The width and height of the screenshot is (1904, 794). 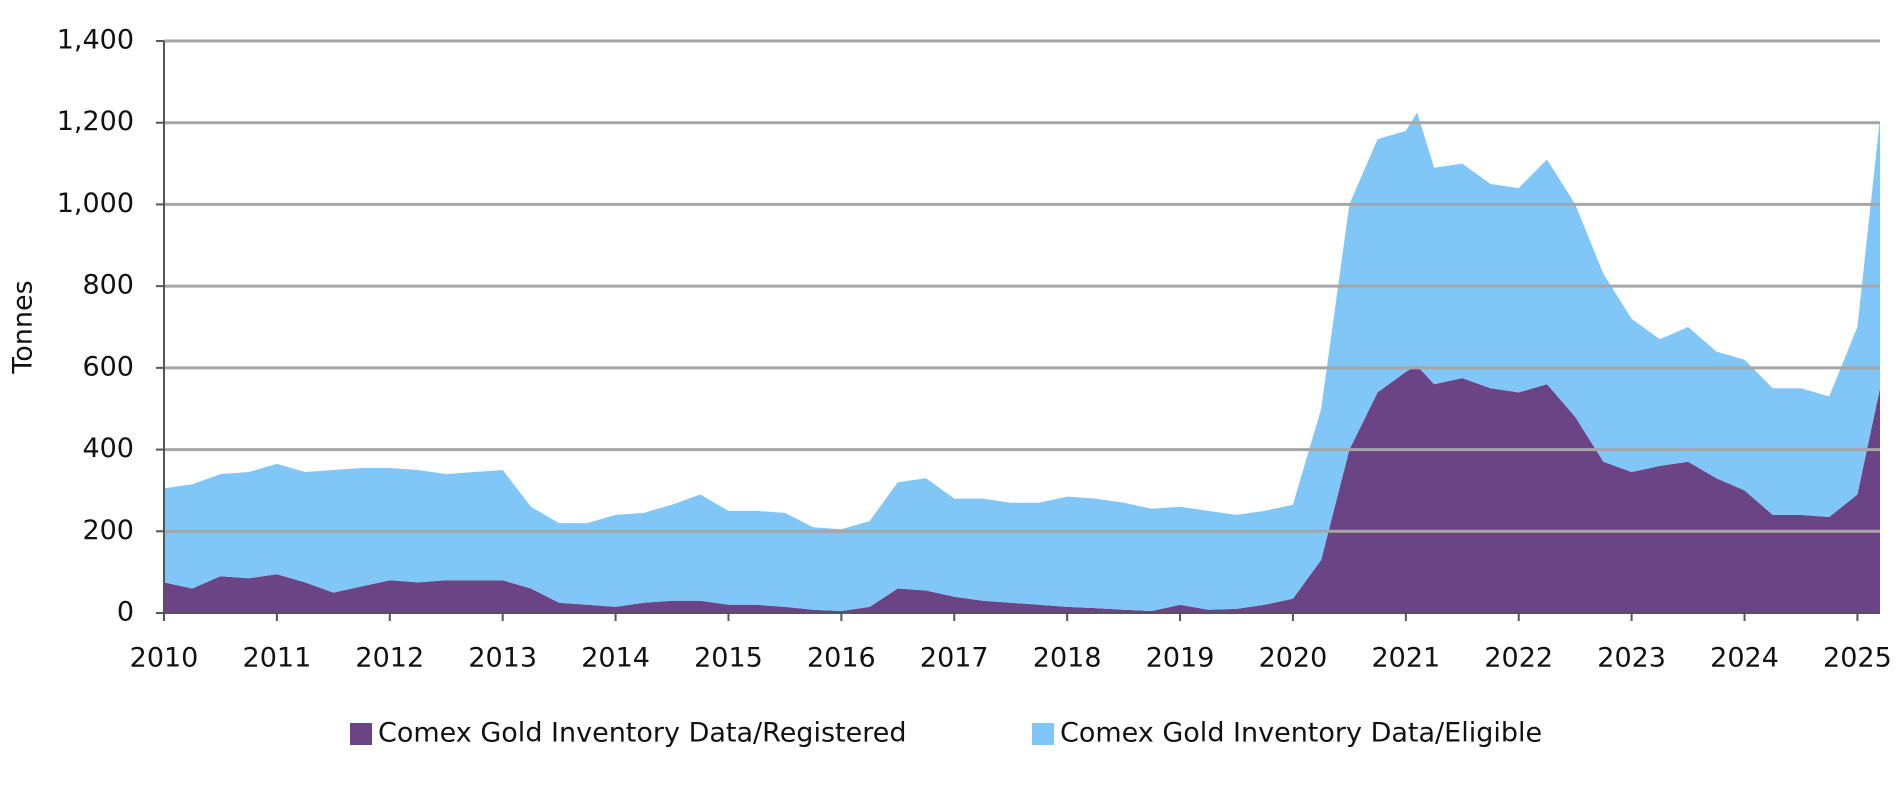 What do you see at coordinates (1301, 733) in the screenshot?
I see `legend-label: Comex Gold Inventory Data/Eligible` at bounding box center [1301, 733].